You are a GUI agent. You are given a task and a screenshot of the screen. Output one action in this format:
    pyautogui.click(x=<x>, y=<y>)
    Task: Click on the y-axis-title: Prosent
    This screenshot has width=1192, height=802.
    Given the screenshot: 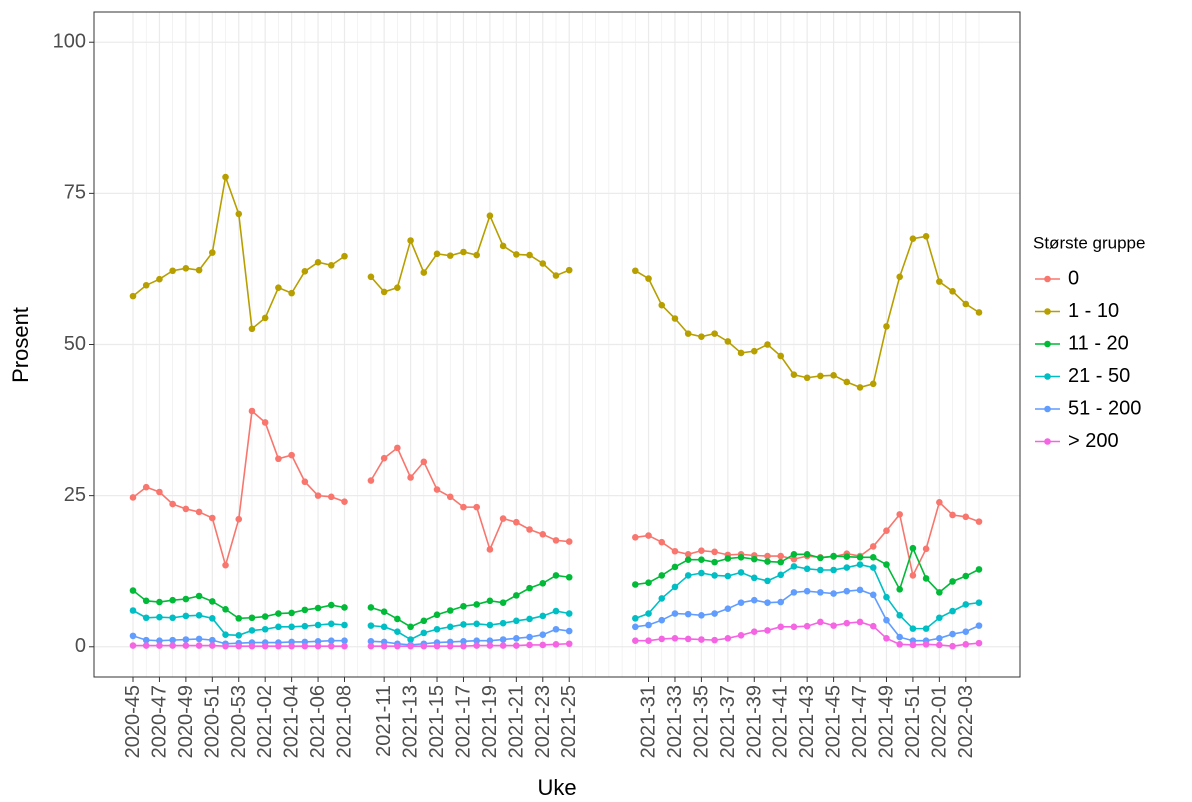 What is the action you would take?
    pyautogui.click(x=20, y=345)
    